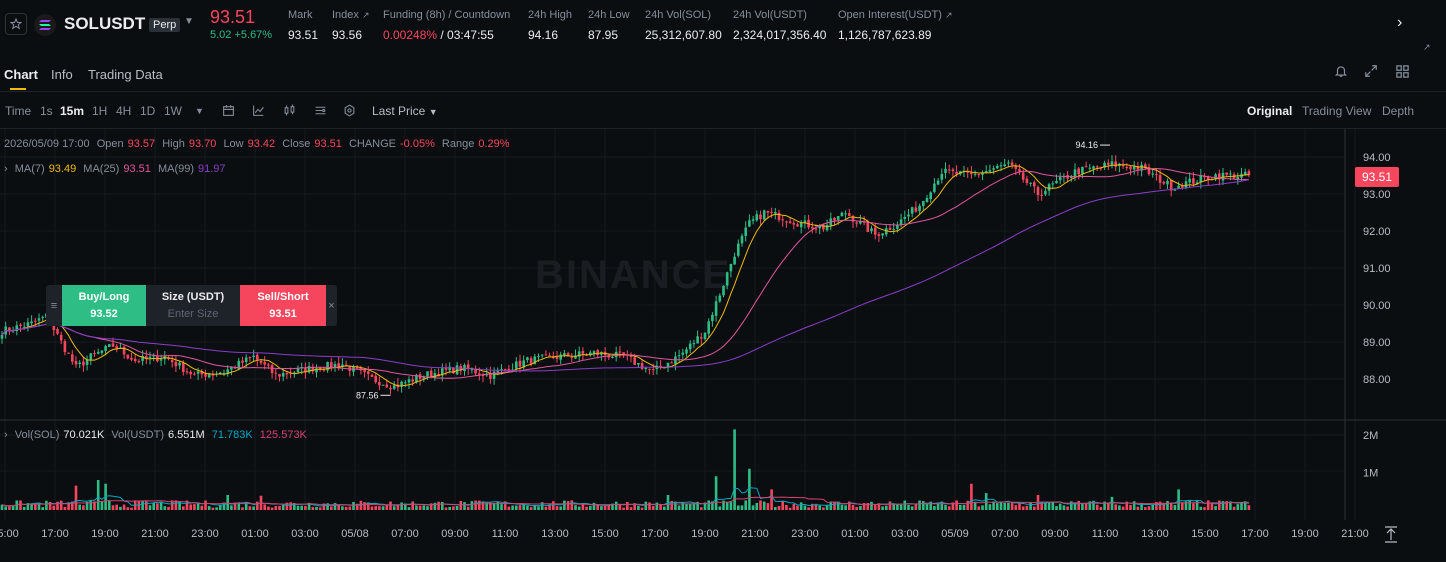  Describe the element at coordinates (258, 112) in the screenshot. I see `indicator-icon` at that location.